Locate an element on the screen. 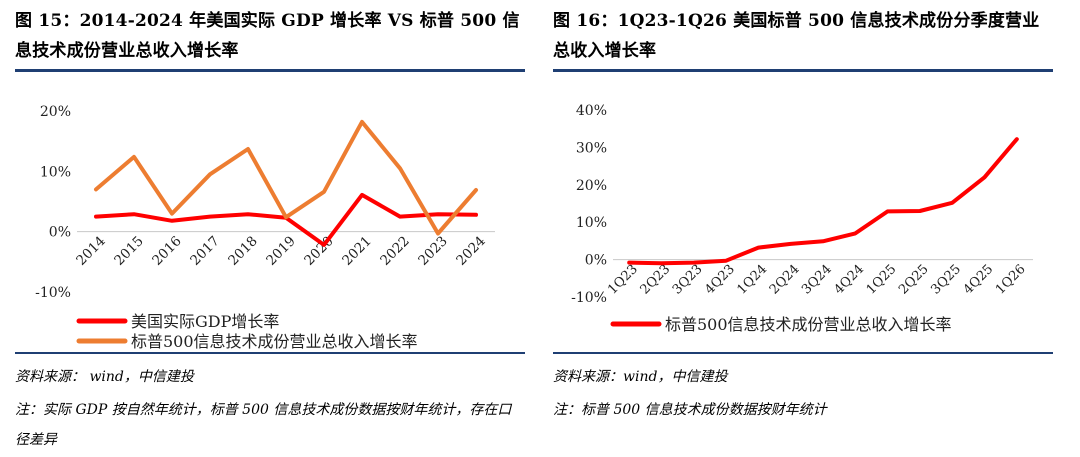  x-tick-label: 1Q23 is located at coordinates (623, 280).